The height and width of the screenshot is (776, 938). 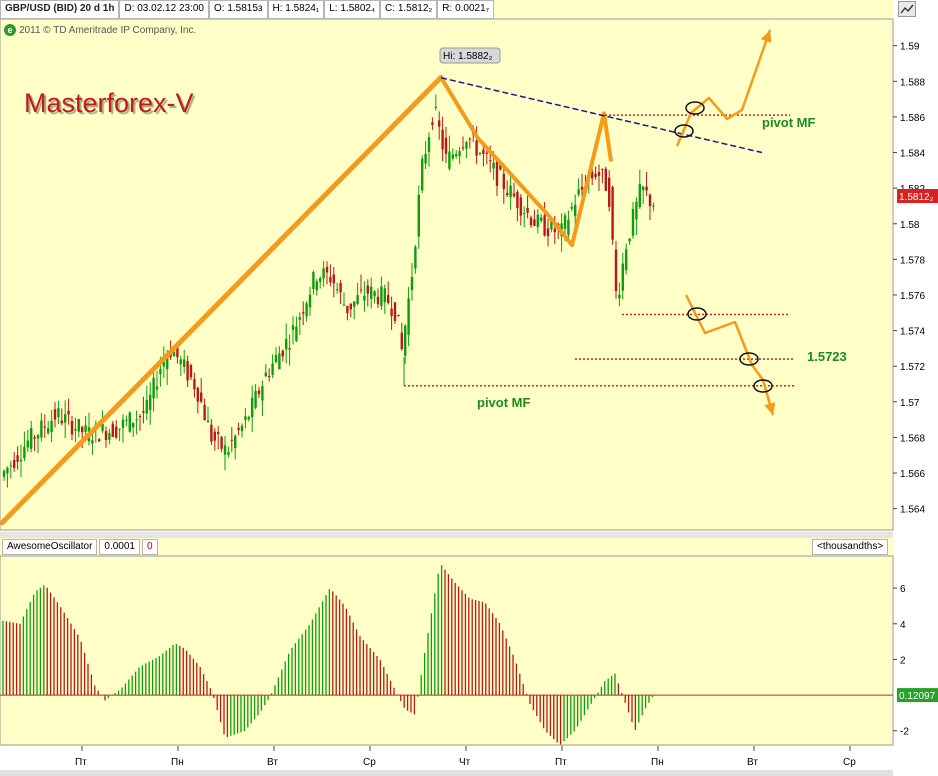 What do you see at coordinates (296, 9) in the screenshot?
I see `high-value: H: 1.5824₁` at bounding box center [296, 9].